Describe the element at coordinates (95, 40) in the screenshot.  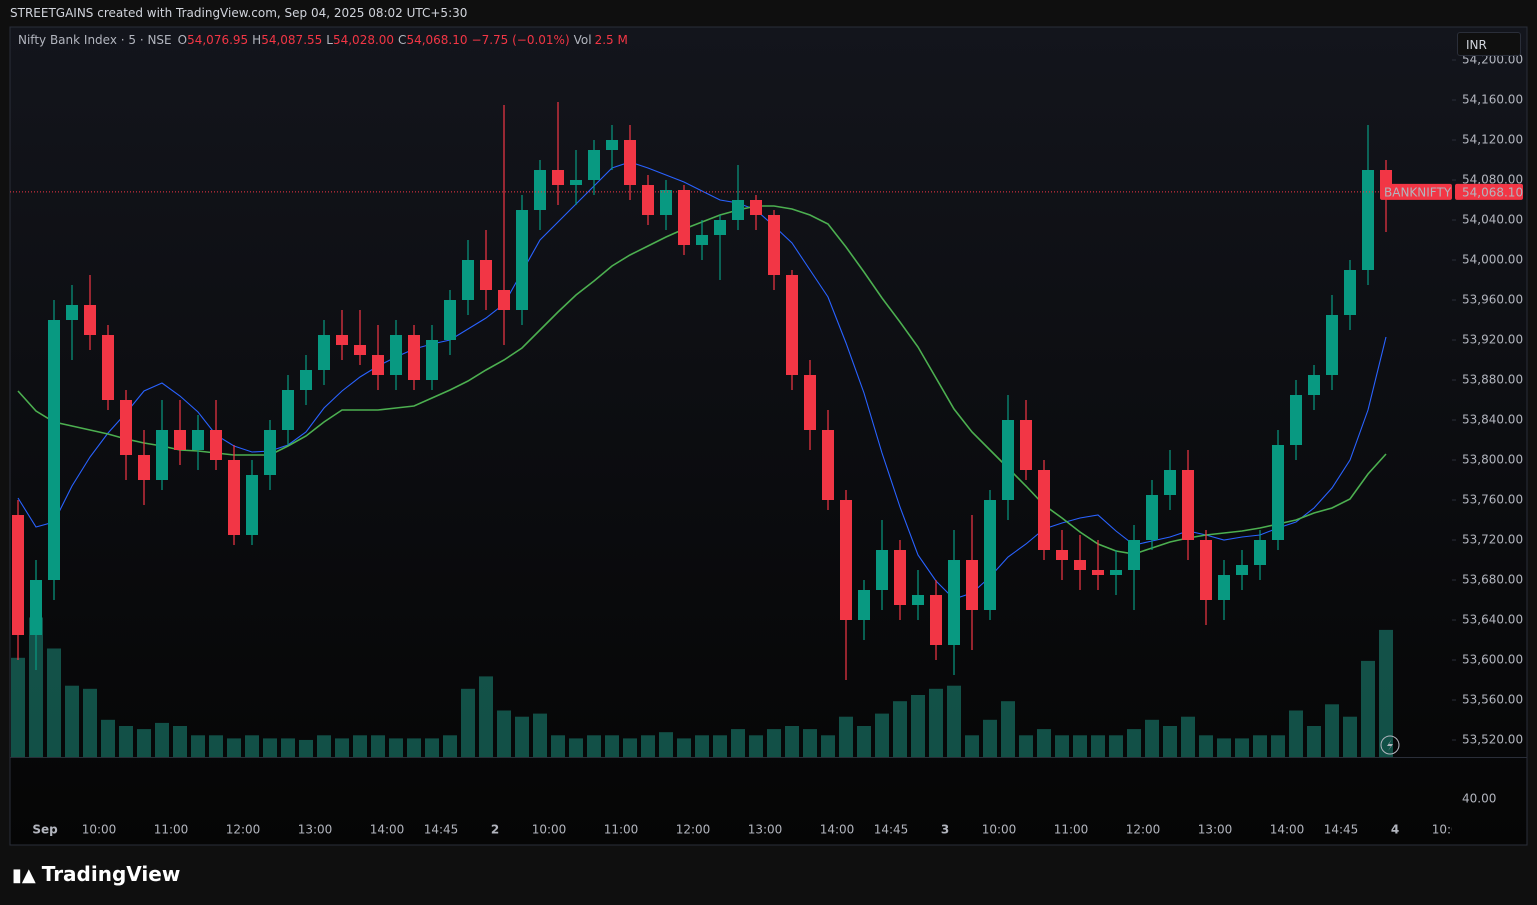
I see `symbol: Nifty Bank Index · 5 · NSE` at that location.